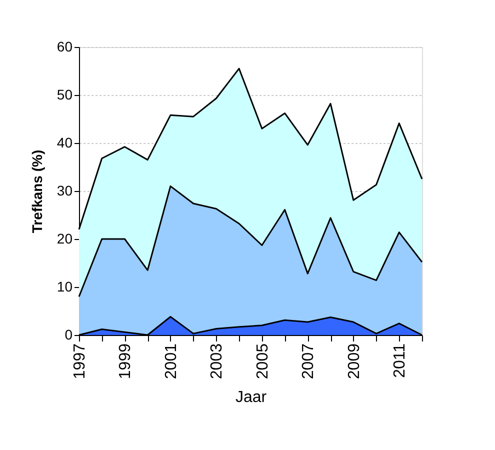  I want to click on x-tick-label: 2003, so click(217, 361).